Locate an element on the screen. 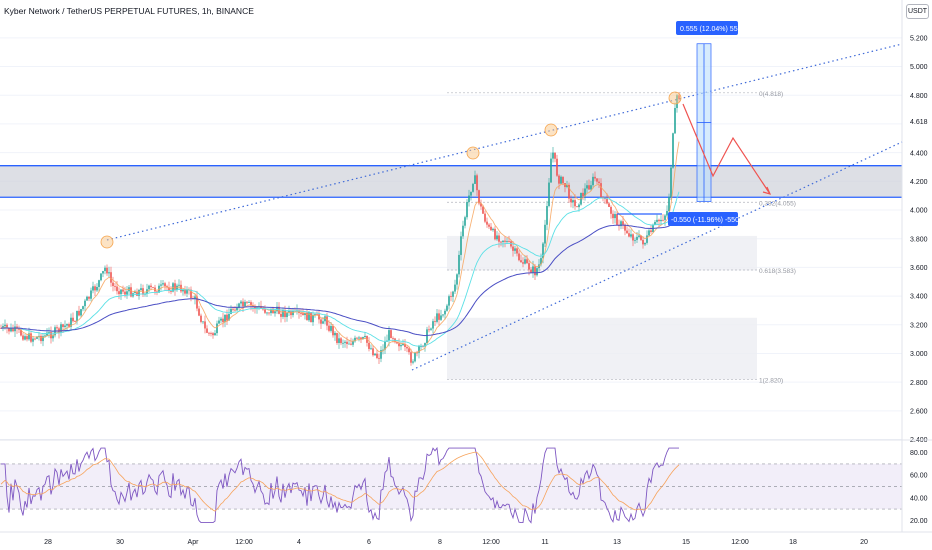  price-tick-label: 2.400 is located at coordinates (919, 440).